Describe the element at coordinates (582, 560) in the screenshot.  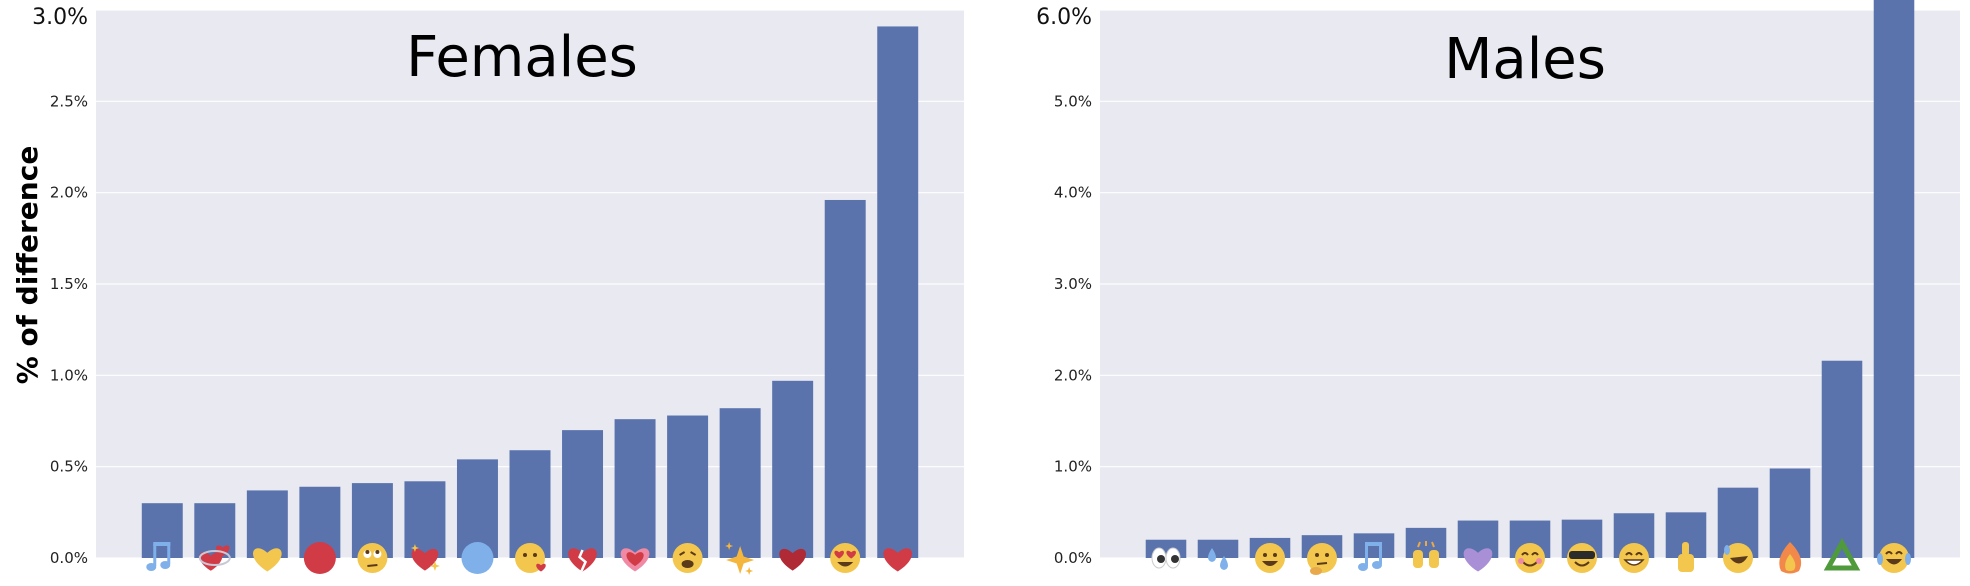
I see `broken-heart-icon` at that location.